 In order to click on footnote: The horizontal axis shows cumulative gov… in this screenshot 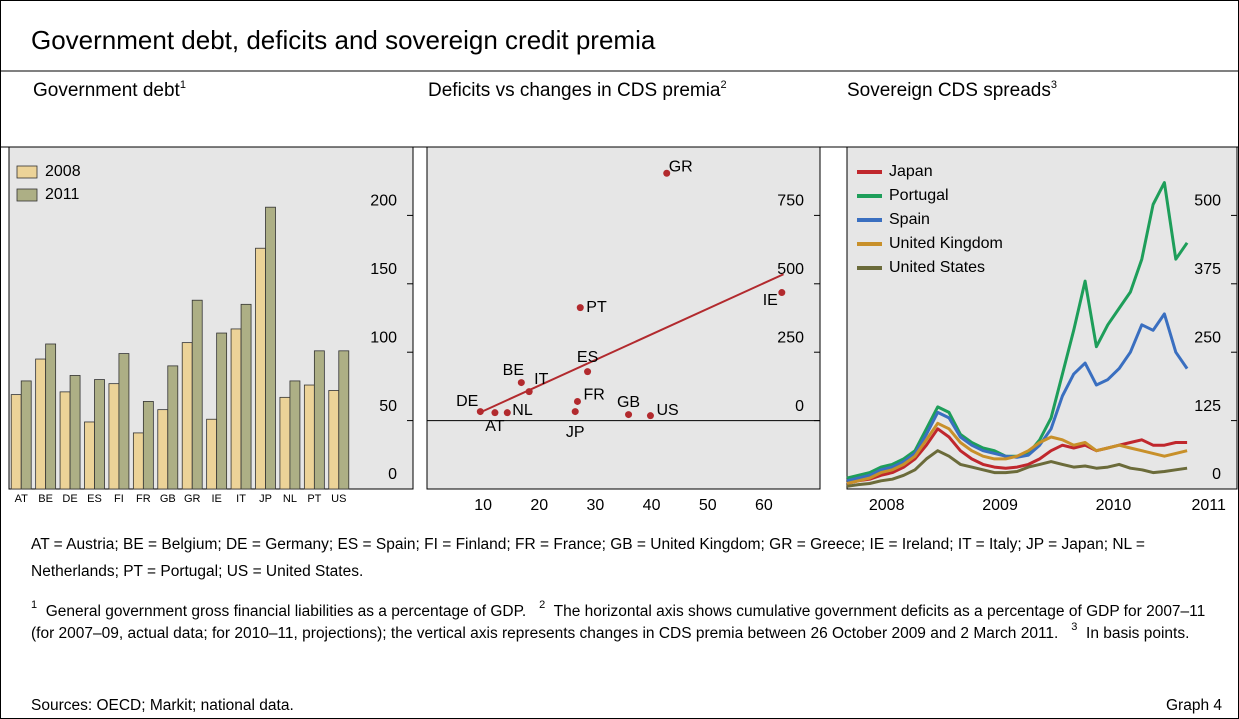, I will do `click(618, 622)`.